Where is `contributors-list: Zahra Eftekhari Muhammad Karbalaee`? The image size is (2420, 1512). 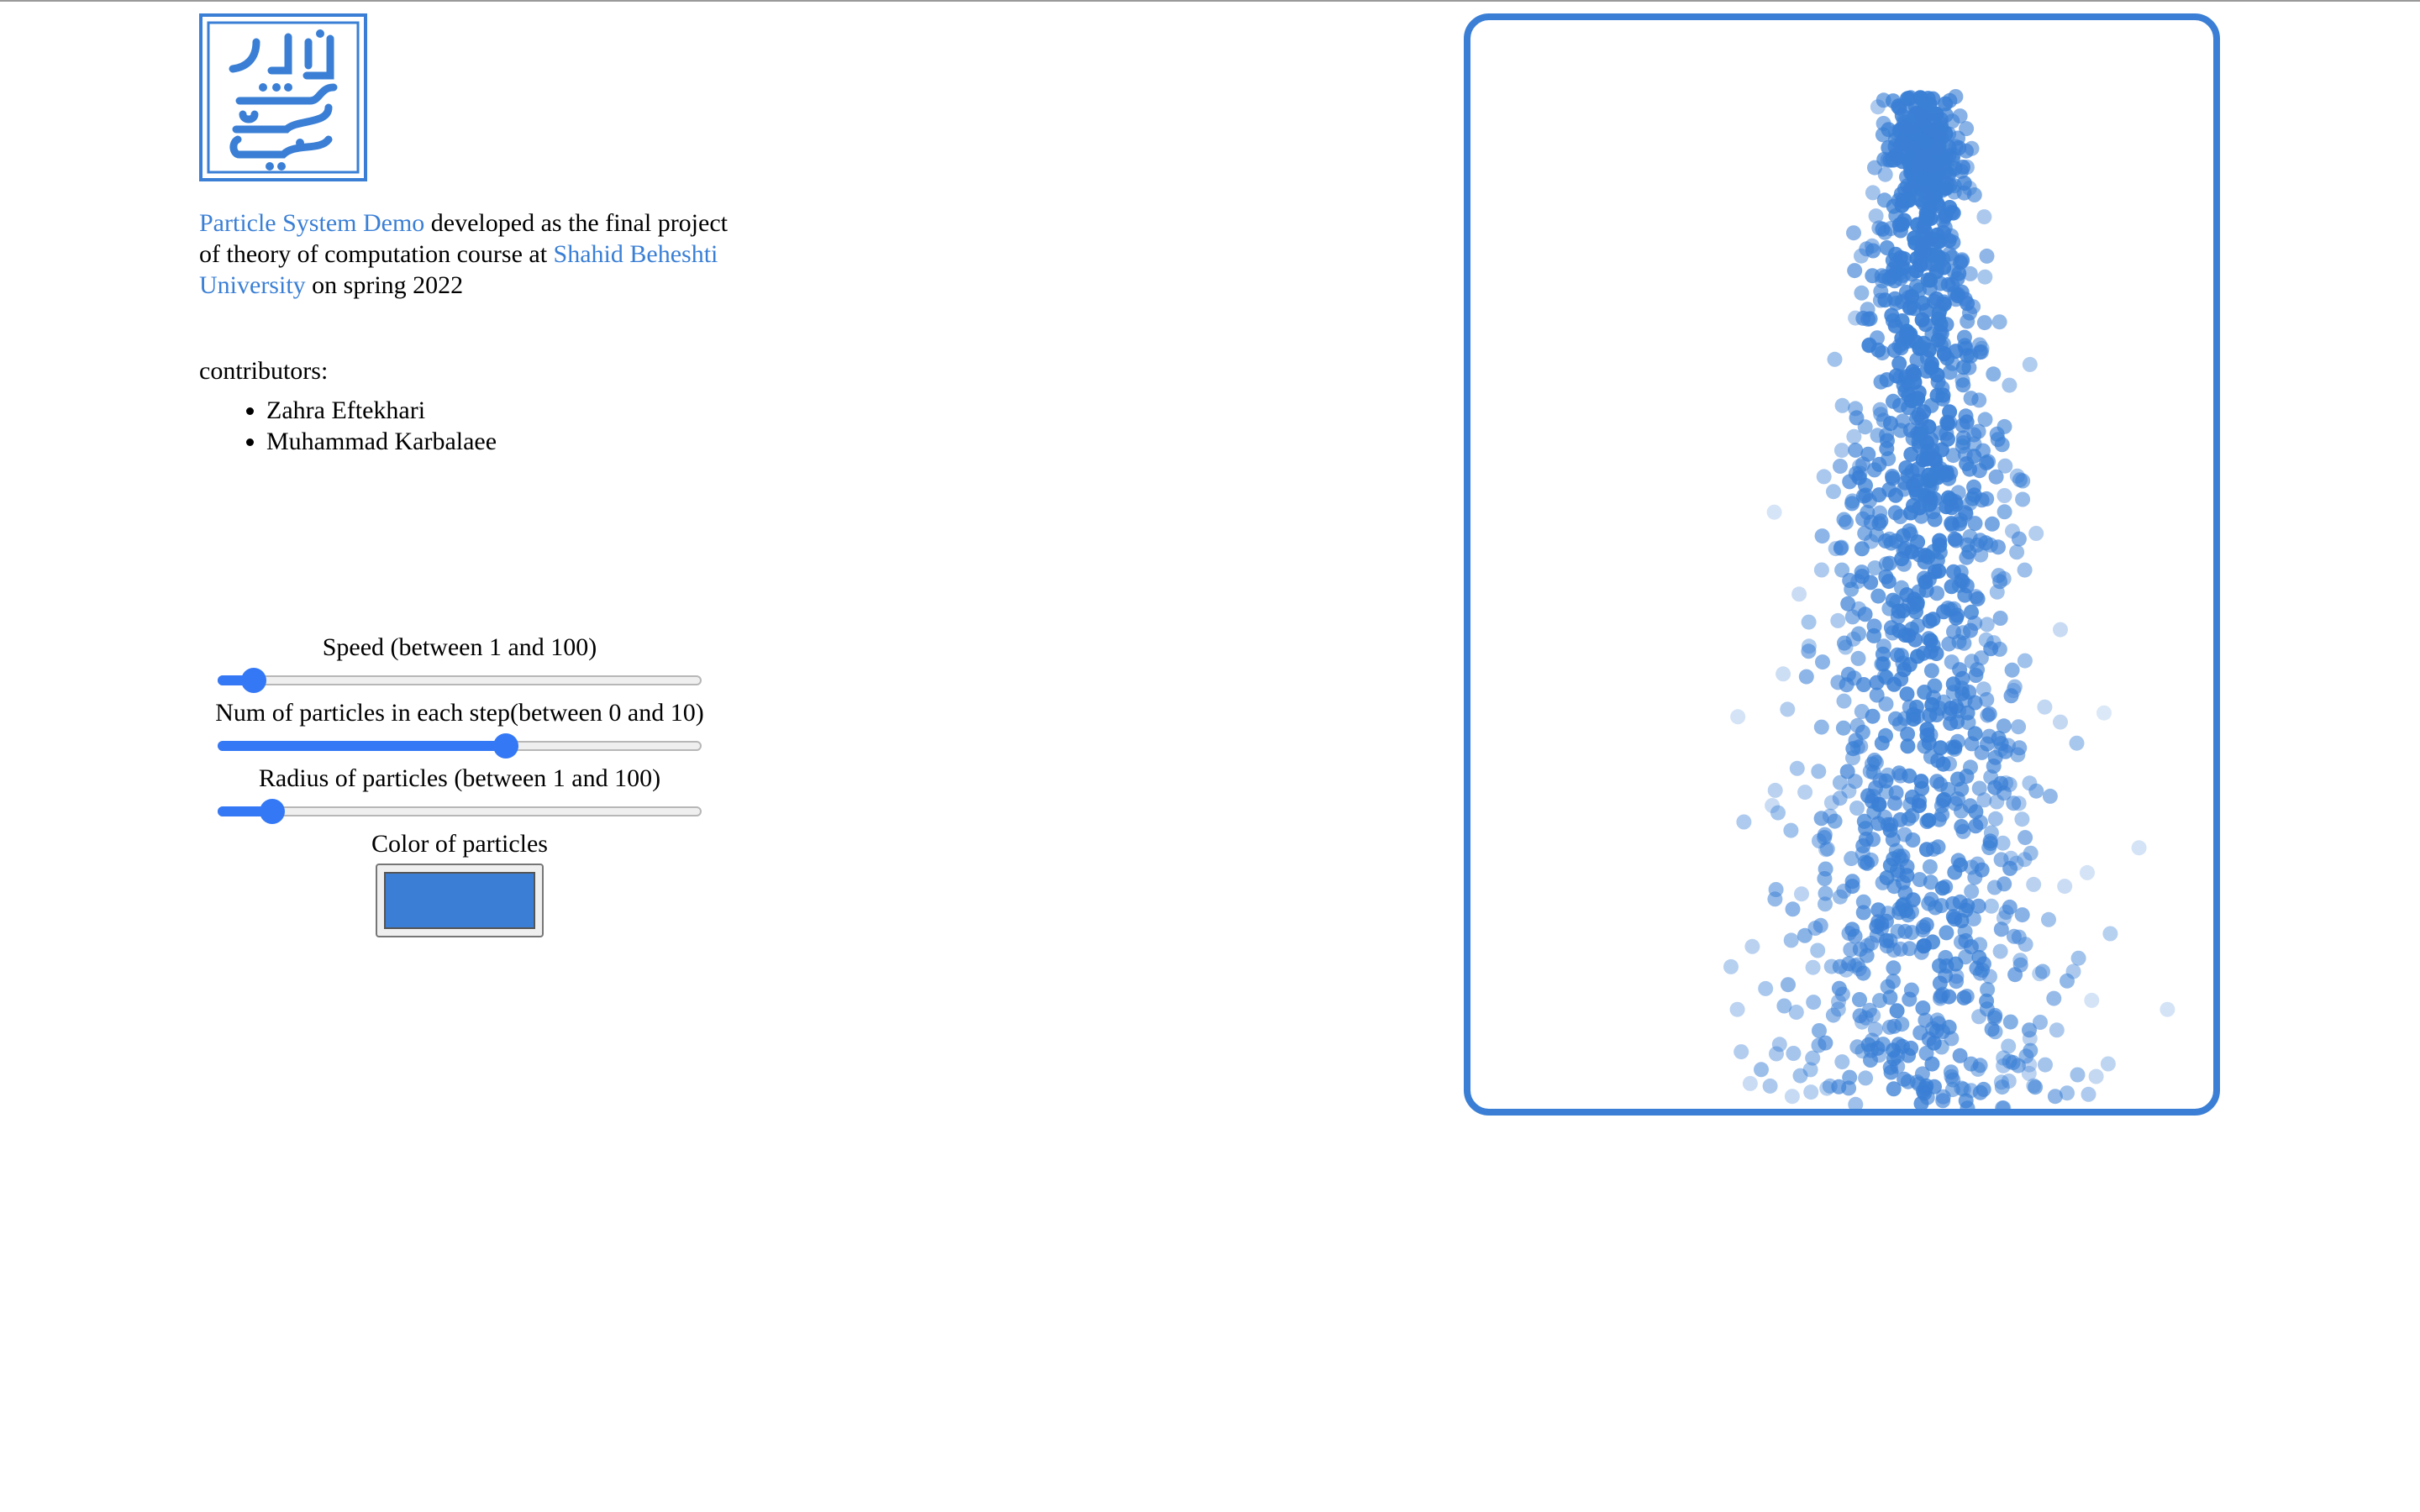
contributors-list: Zahra Eftekhari Muhammad Karbalaee is located at coordinates (468, 426).